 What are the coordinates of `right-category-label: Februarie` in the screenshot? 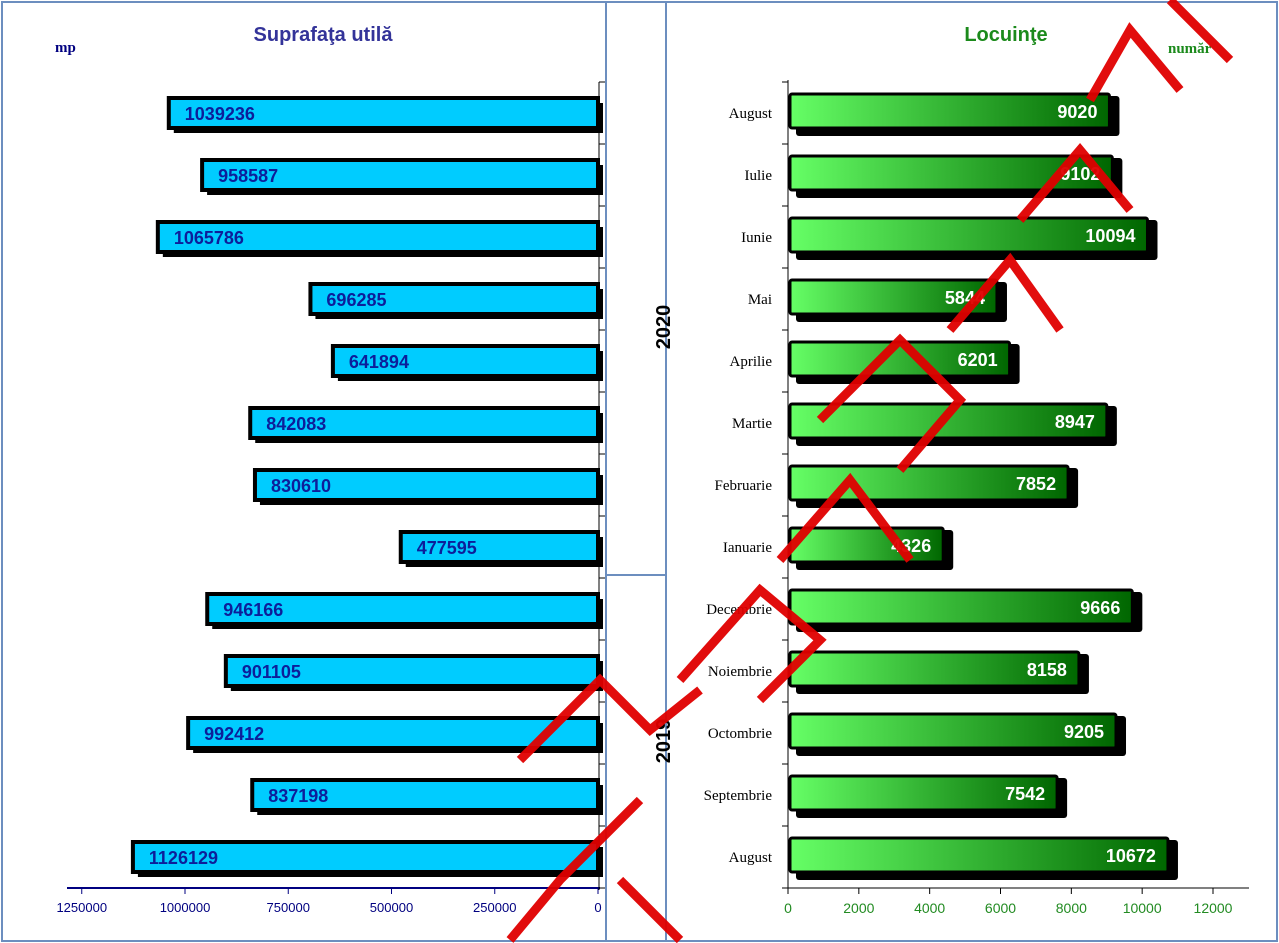 It's located at (744, 486).